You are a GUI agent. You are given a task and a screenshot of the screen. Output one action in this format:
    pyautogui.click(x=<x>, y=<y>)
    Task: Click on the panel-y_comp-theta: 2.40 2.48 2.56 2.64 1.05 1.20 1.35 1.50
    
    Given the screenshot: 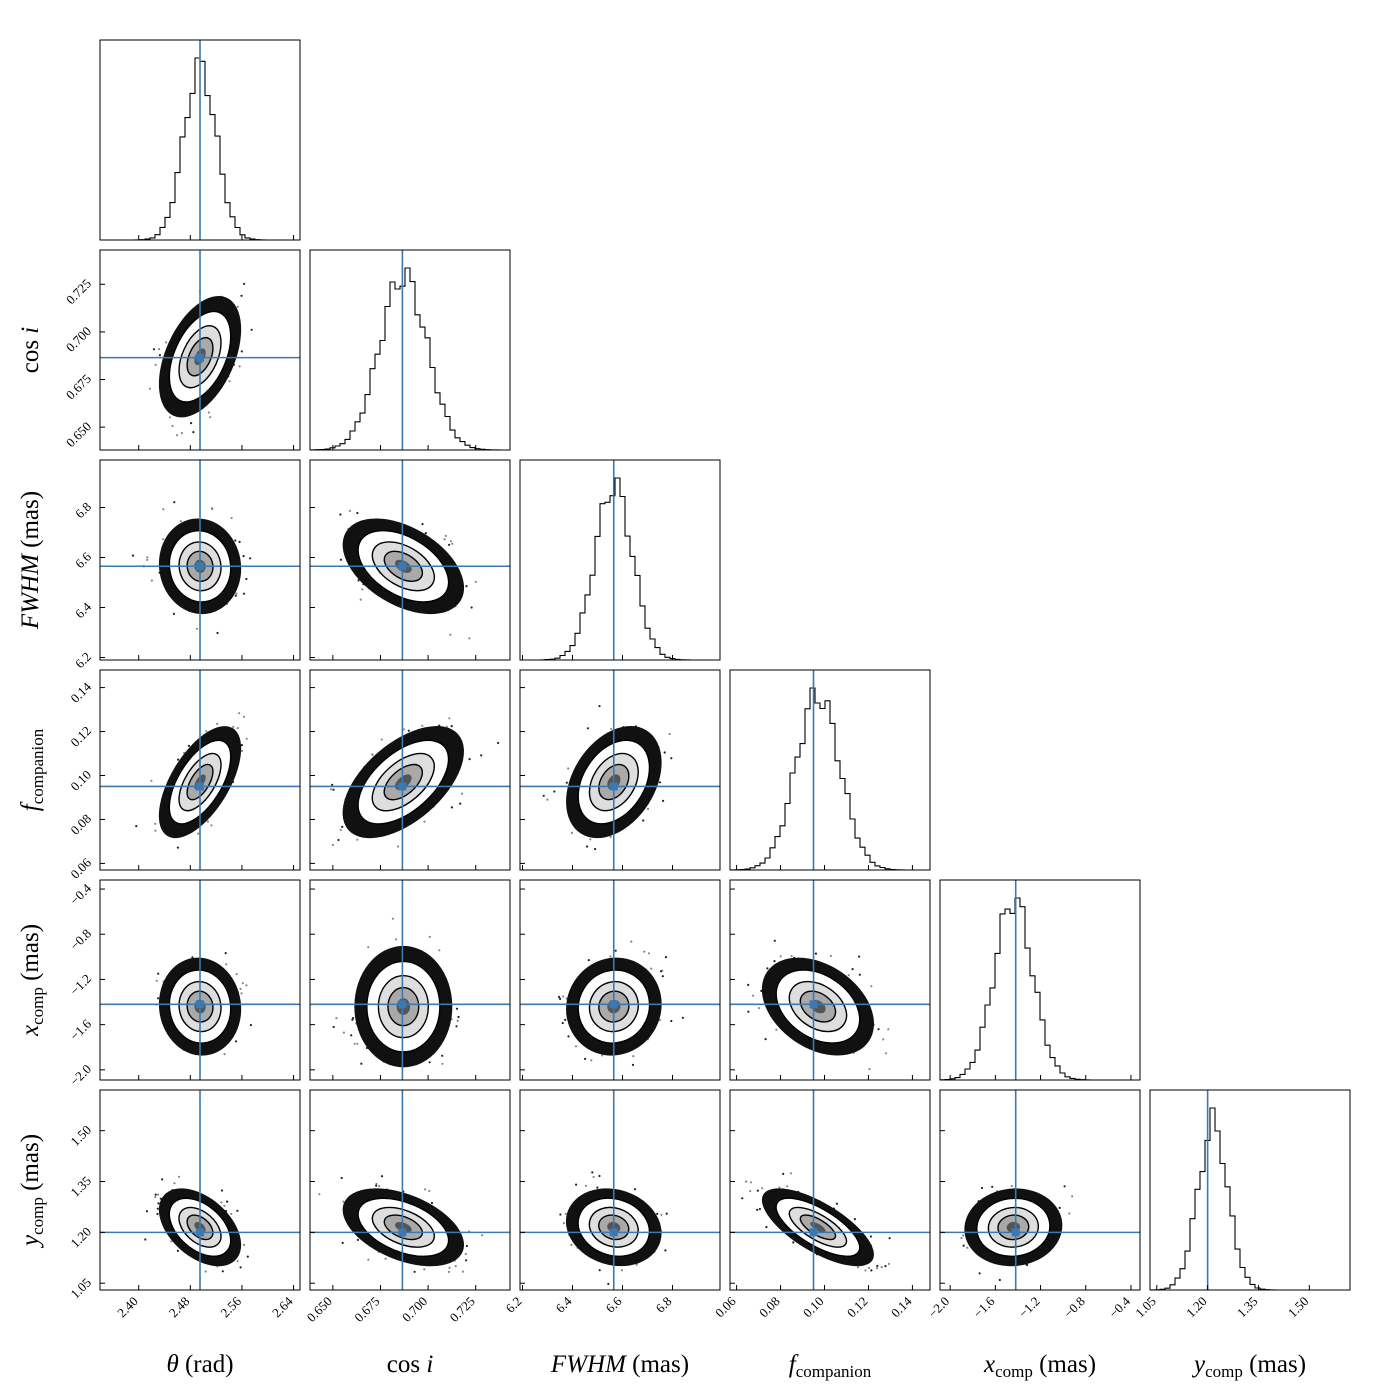 What is the action you would take?
    pyautogui.click(x=184, y=1204)
    